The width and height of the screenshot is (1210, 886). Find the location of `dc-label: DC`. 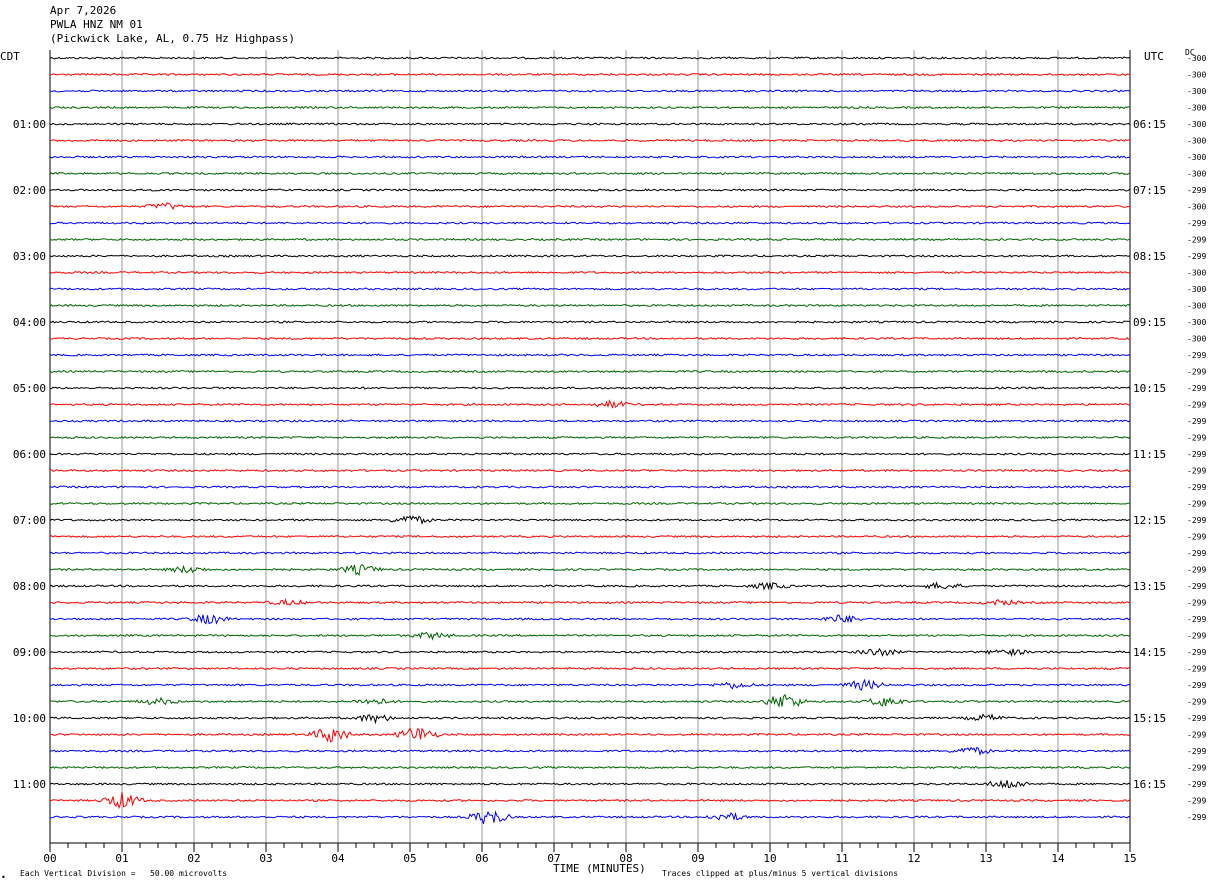

dc-label: DC is located at coordinates (1190, 52).